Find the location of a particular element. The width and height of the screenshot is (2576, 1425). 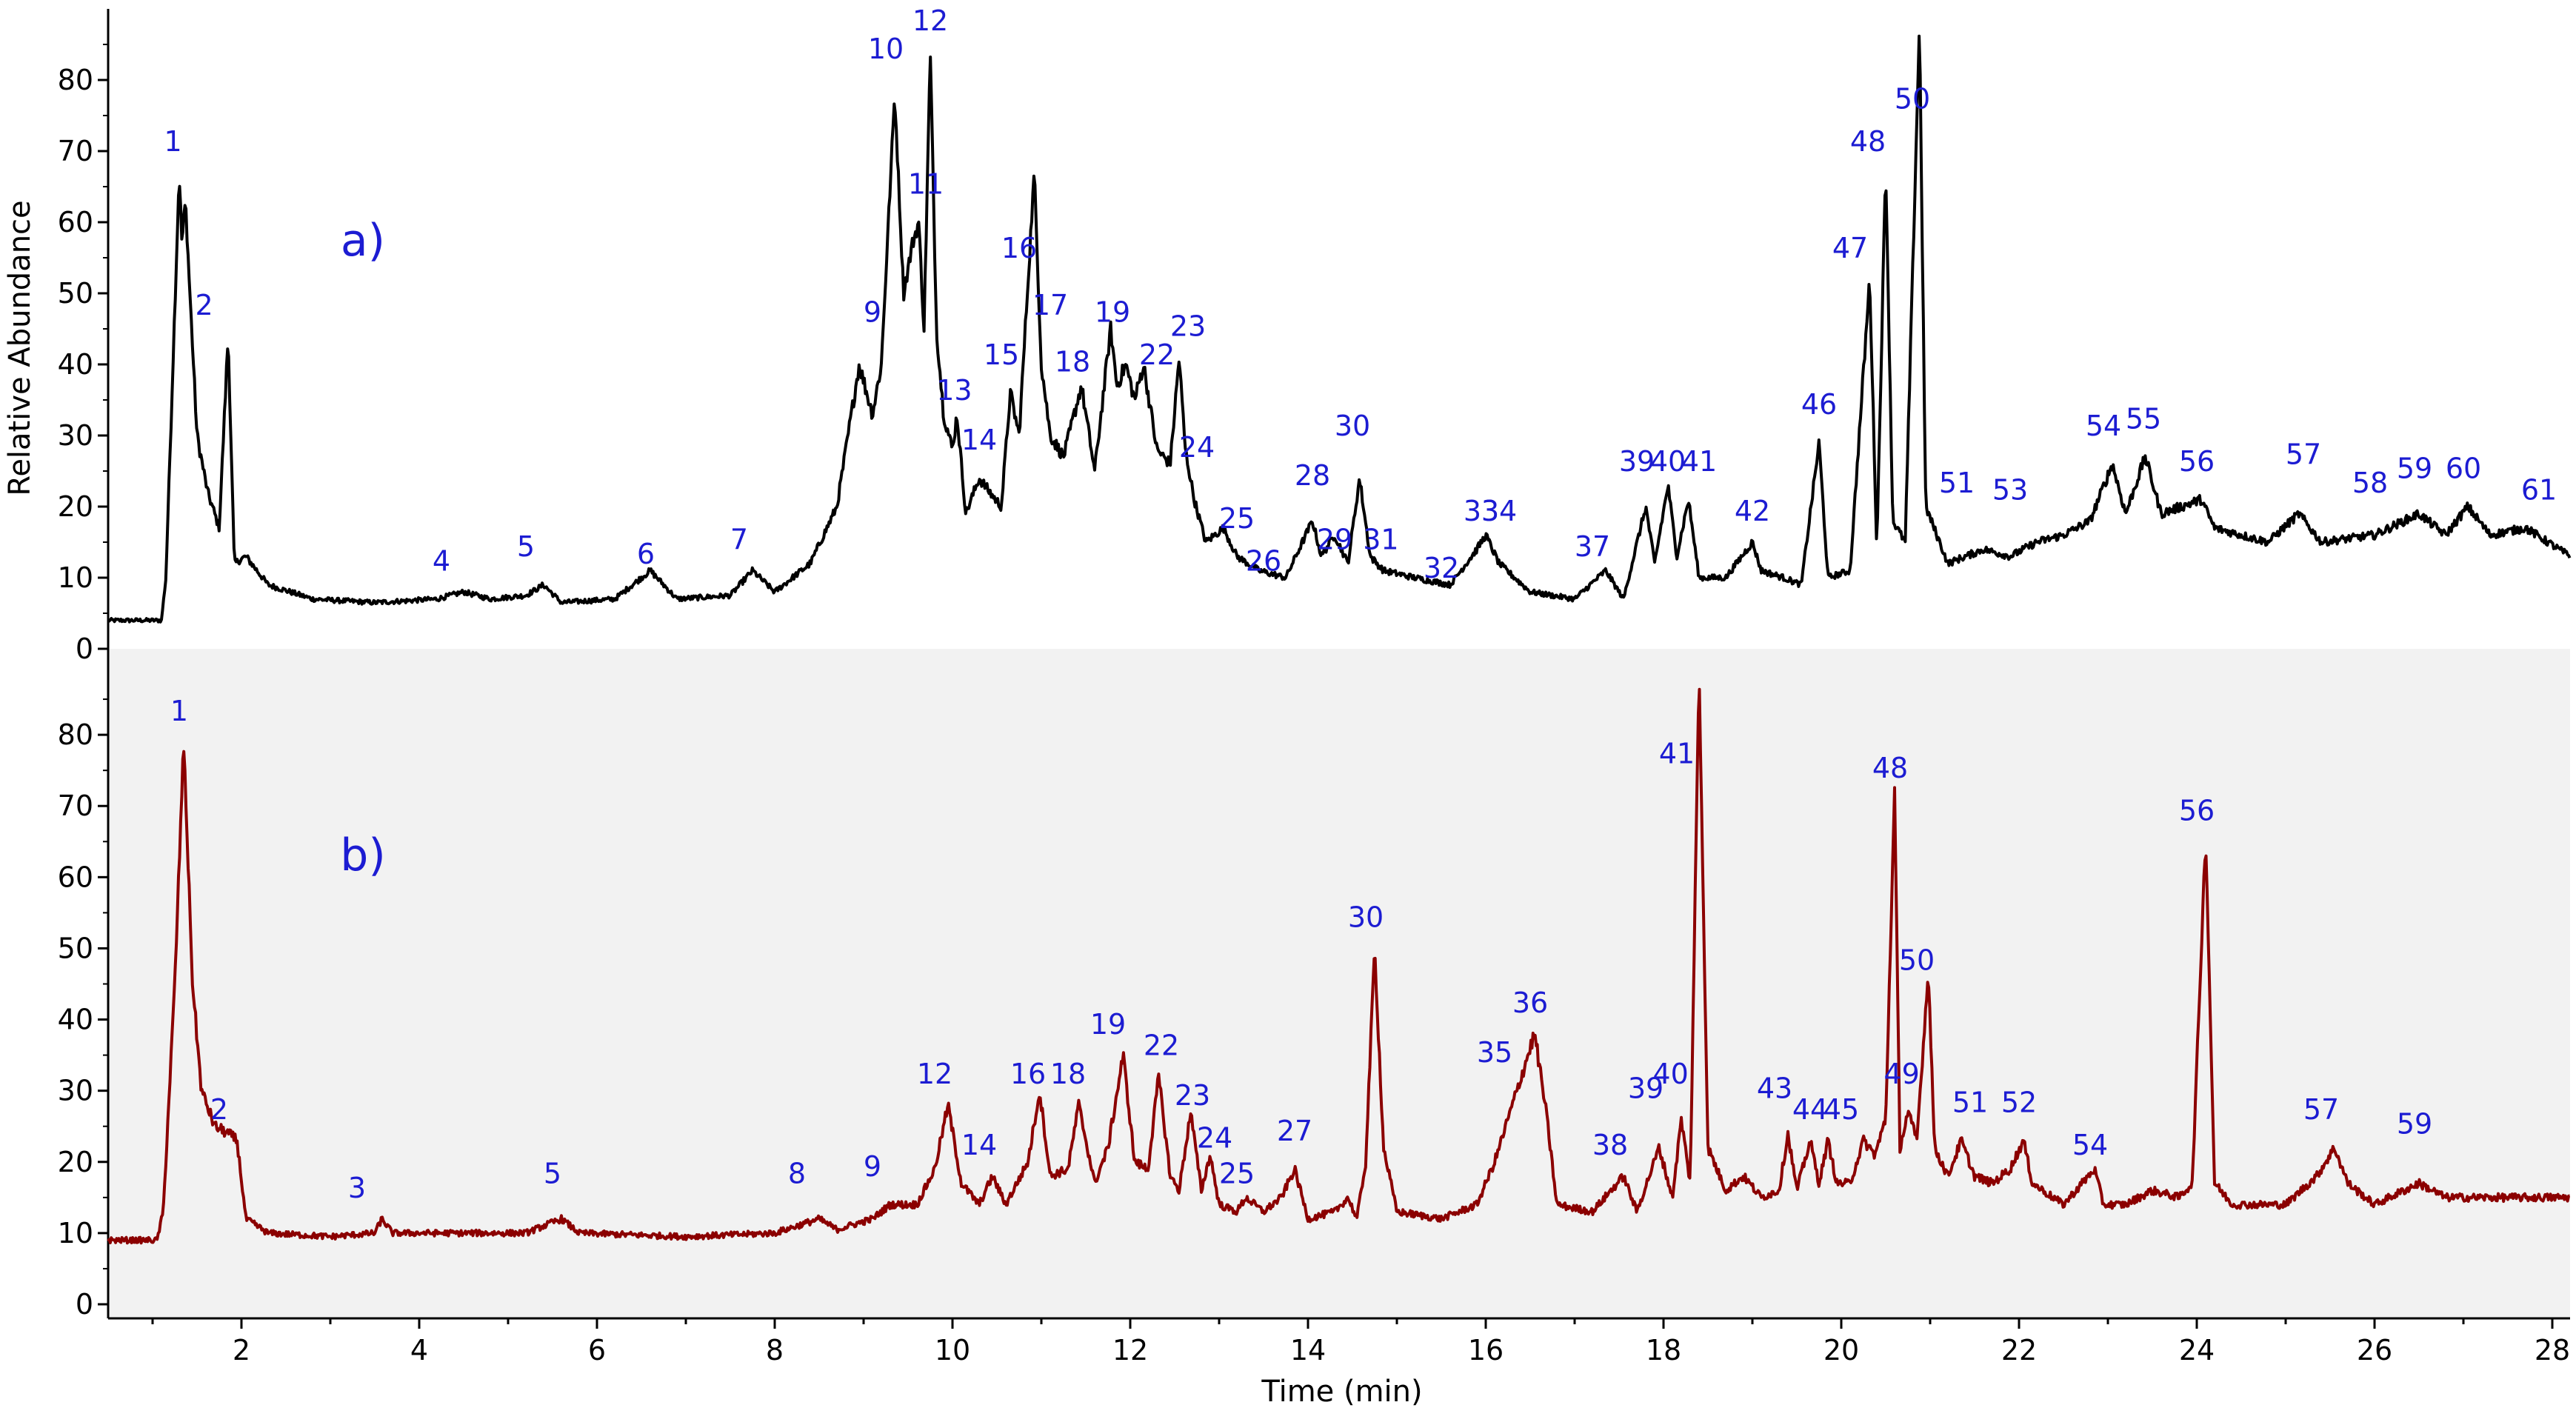

peak-label: 33 is located at coordinates (1481, 511).